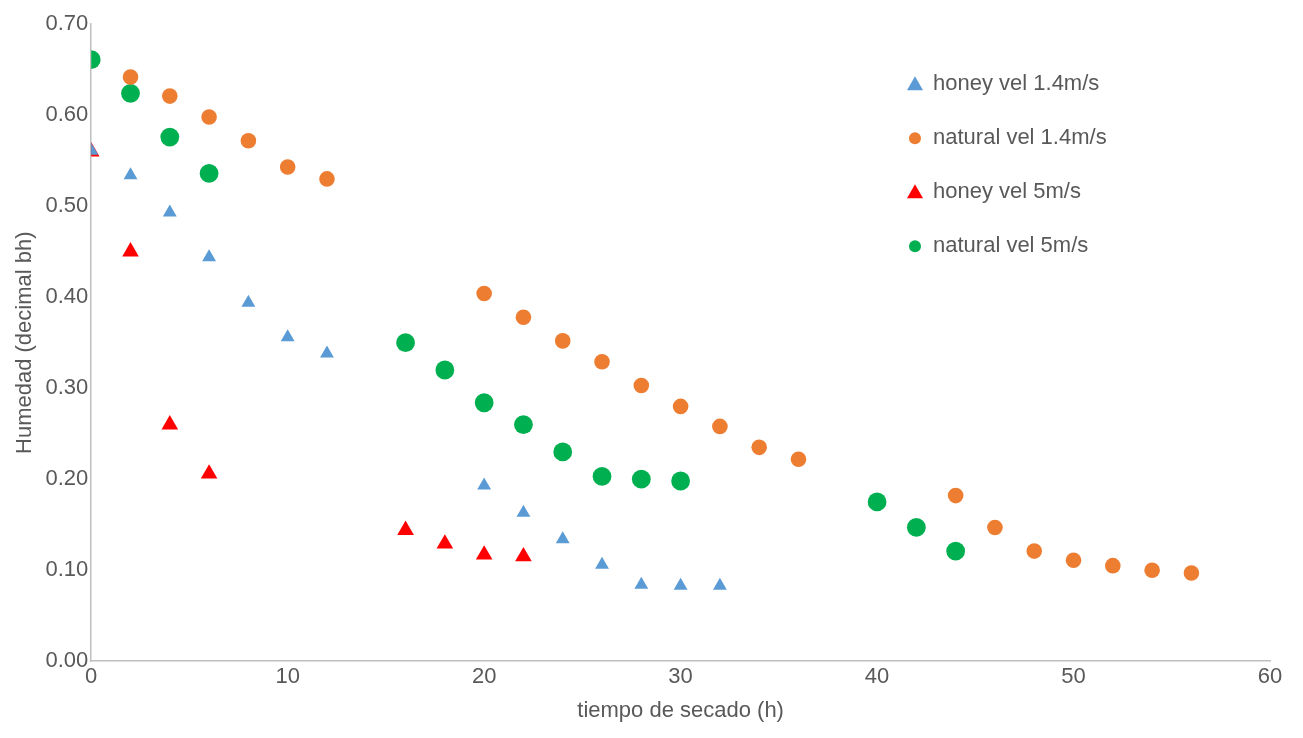 This screenshot has height=738, width=1303. What do you see at coordinates (287, 676) in the screenshot?
I see `x-tick-label: 10` at bounding box center [287, 676].